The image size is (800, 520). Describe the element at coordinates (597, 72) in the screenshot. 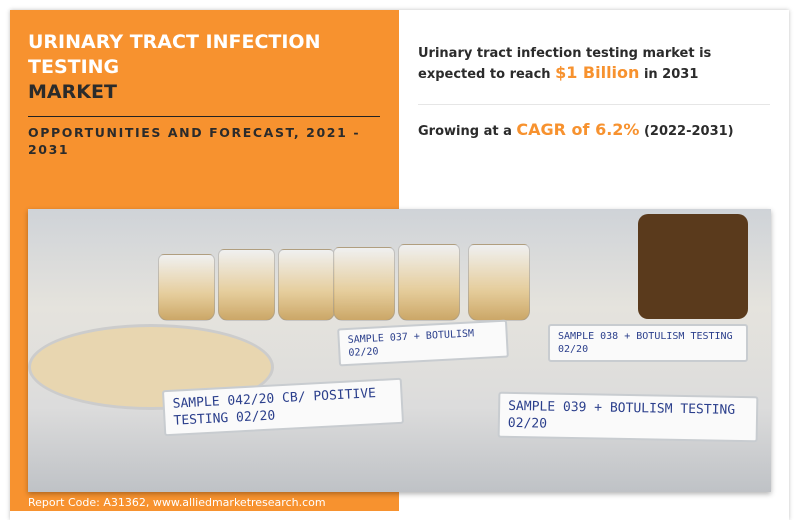

I see `stat-highlight: $1 Billion` at that location.